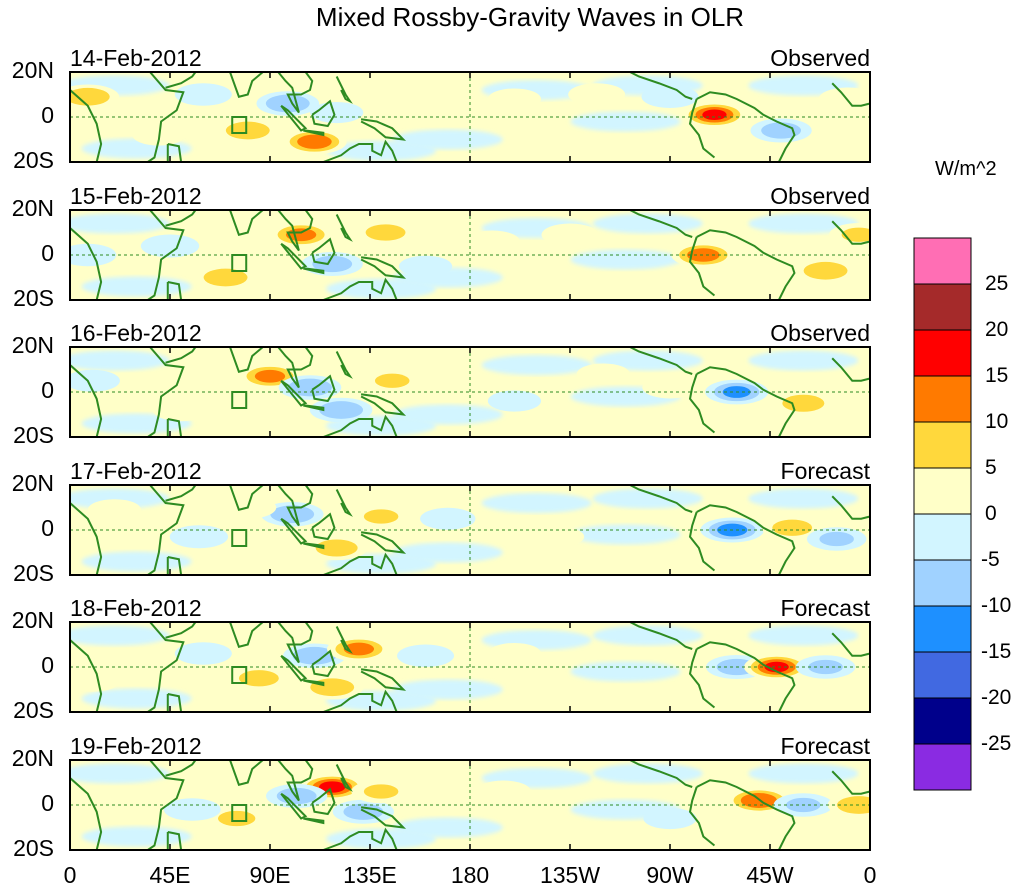 This screenshot has width=1021, height=890. What do you see at coordinates (825, 745) in the screenshot?
I see `panel-status: Forecast` at bounding box center [825, 745].